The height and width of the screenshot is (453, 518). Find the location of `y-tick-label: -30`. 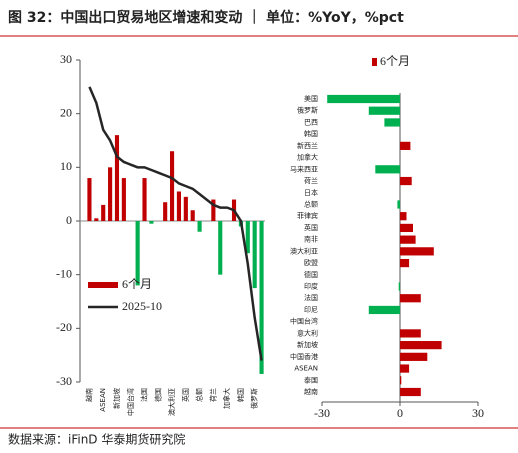

y-tick-label: -30 is located at coordinates (64, 381).